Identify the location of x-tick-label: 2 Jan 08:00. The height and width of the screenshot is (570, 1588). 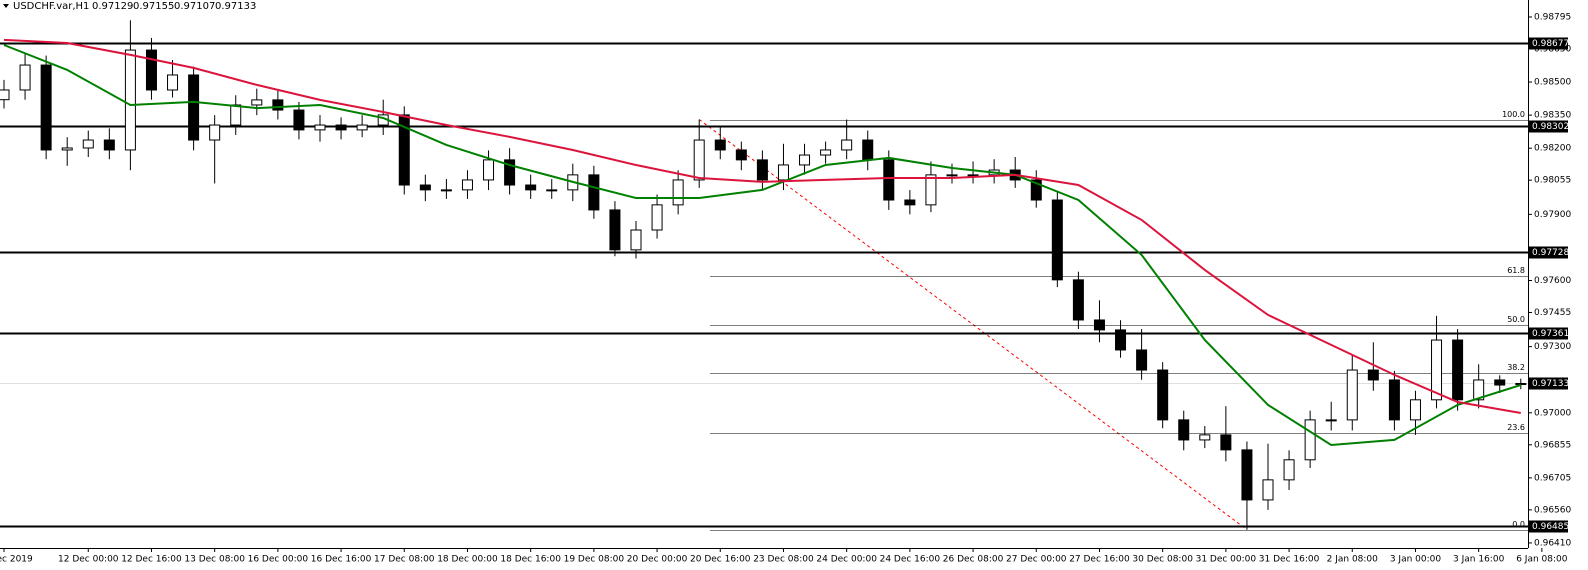
(1353, 560).